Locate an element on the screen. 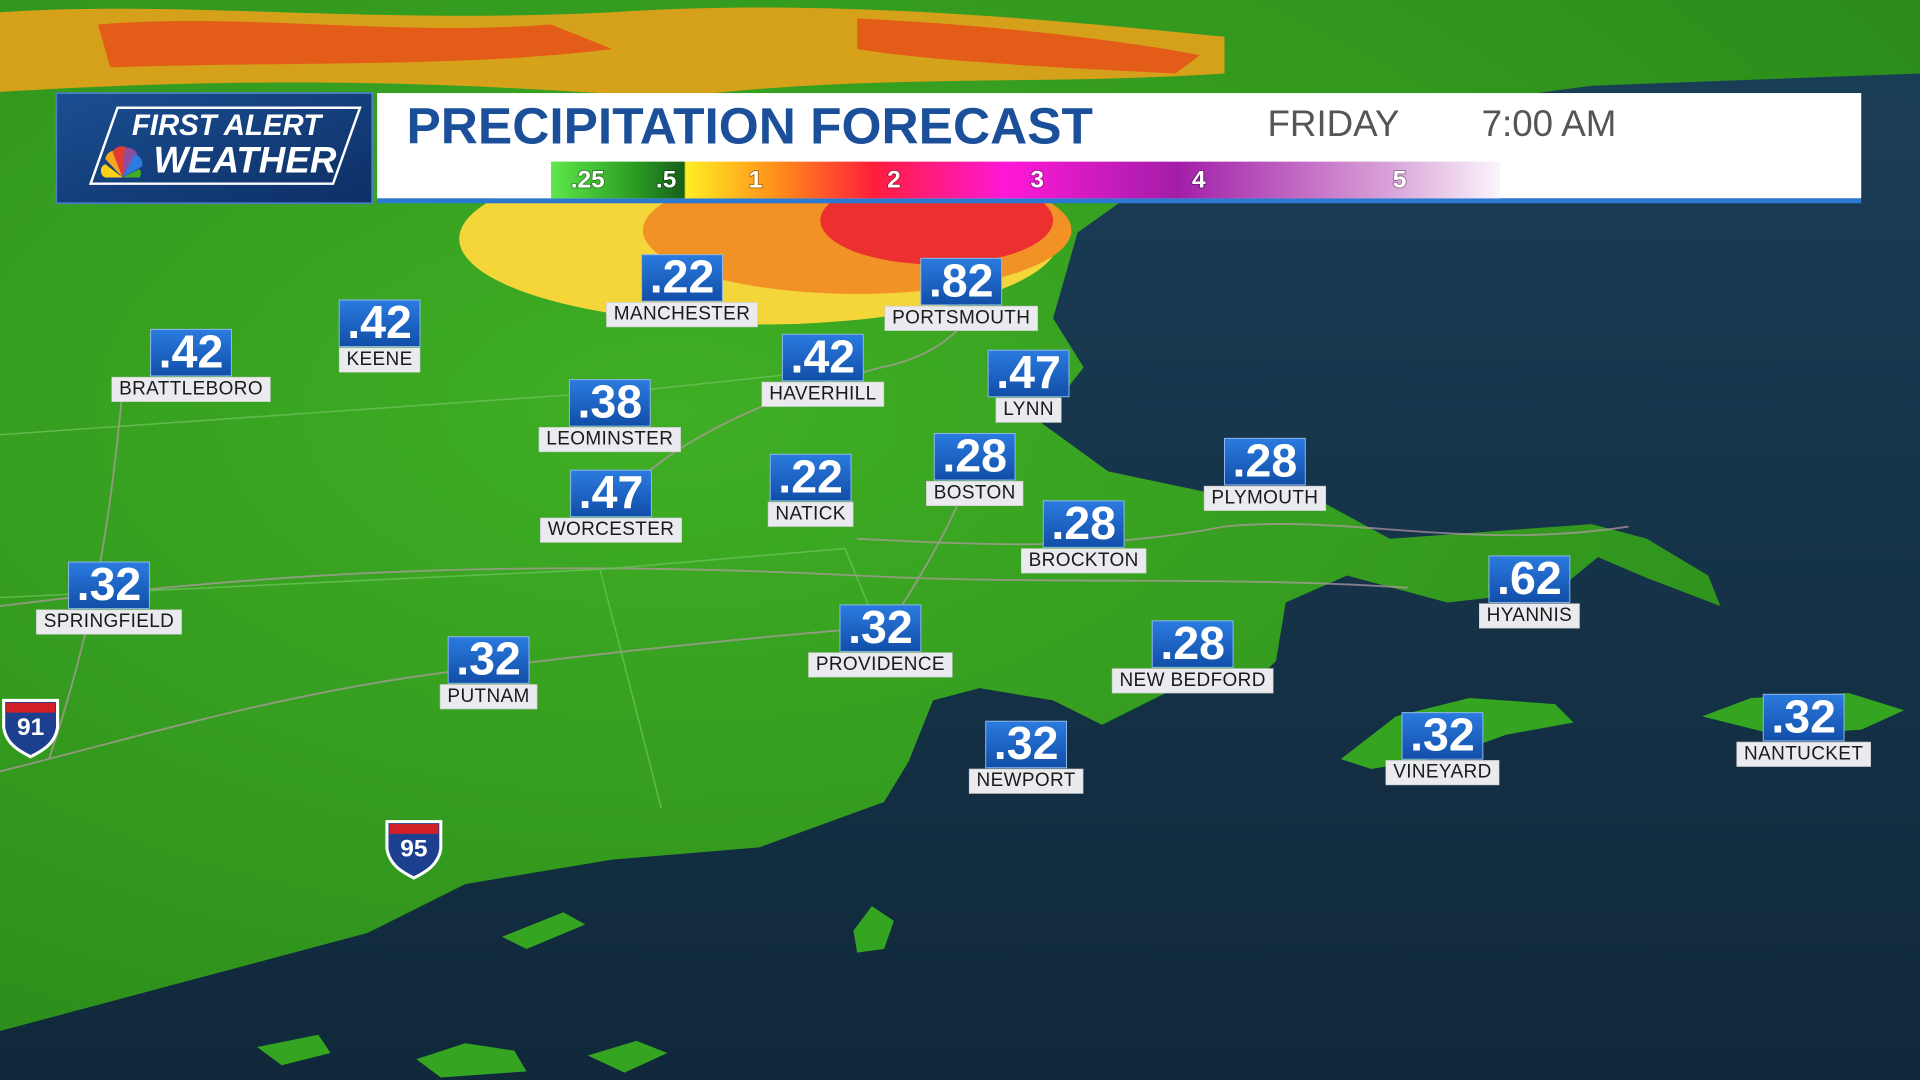  legend-label: 4 is located at coordinates (1199, 180).